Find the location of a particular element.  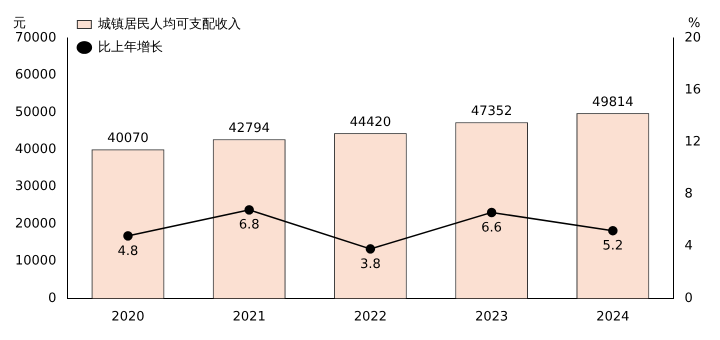

legend-label: 城镇居民人均可支配收入 is located at coordinates (168, 24).